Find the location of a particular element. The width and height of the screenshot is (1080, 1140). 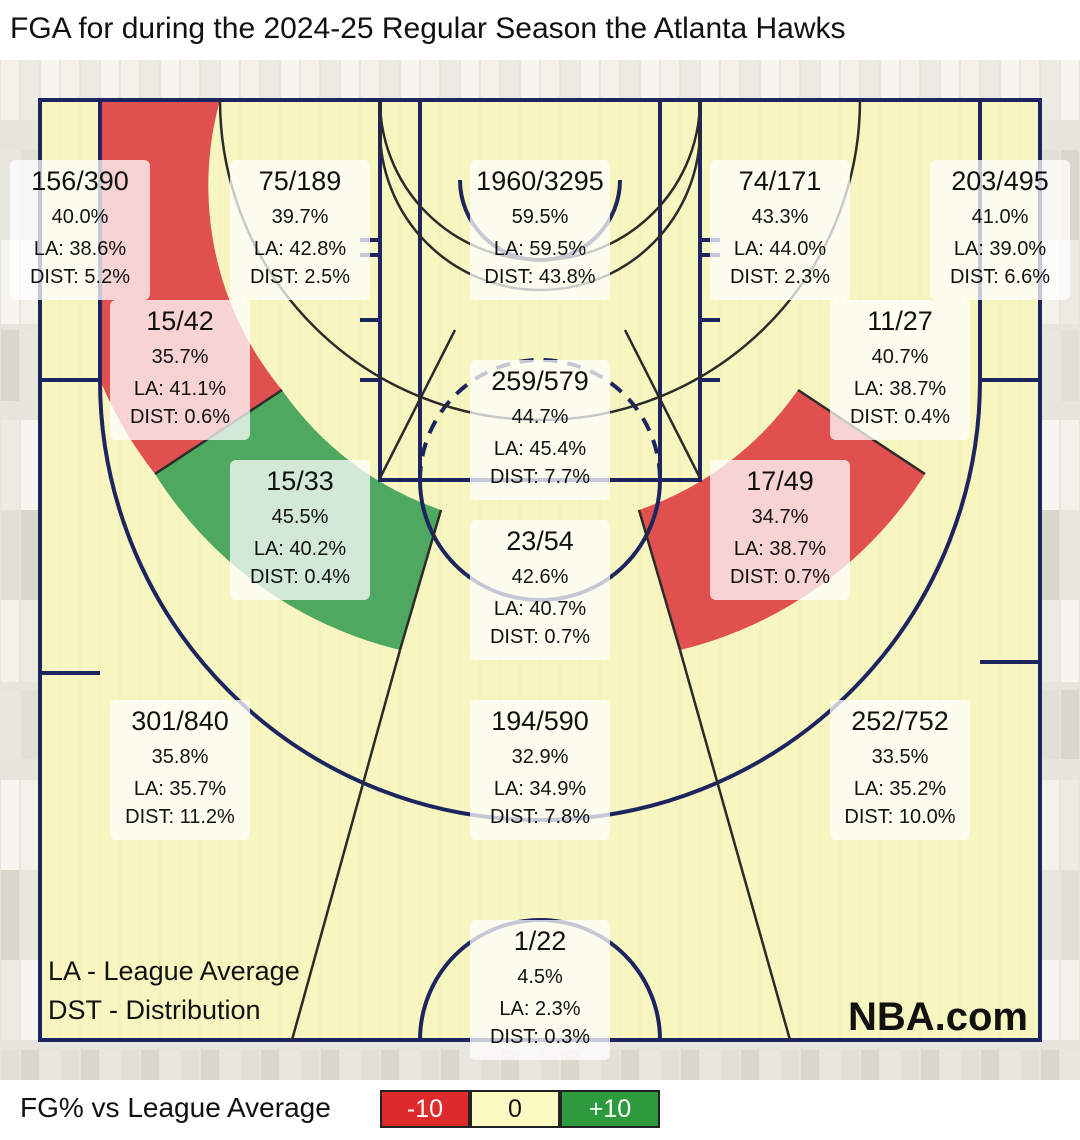

note-line: LA - League Average is located at coordinates (174, 971).